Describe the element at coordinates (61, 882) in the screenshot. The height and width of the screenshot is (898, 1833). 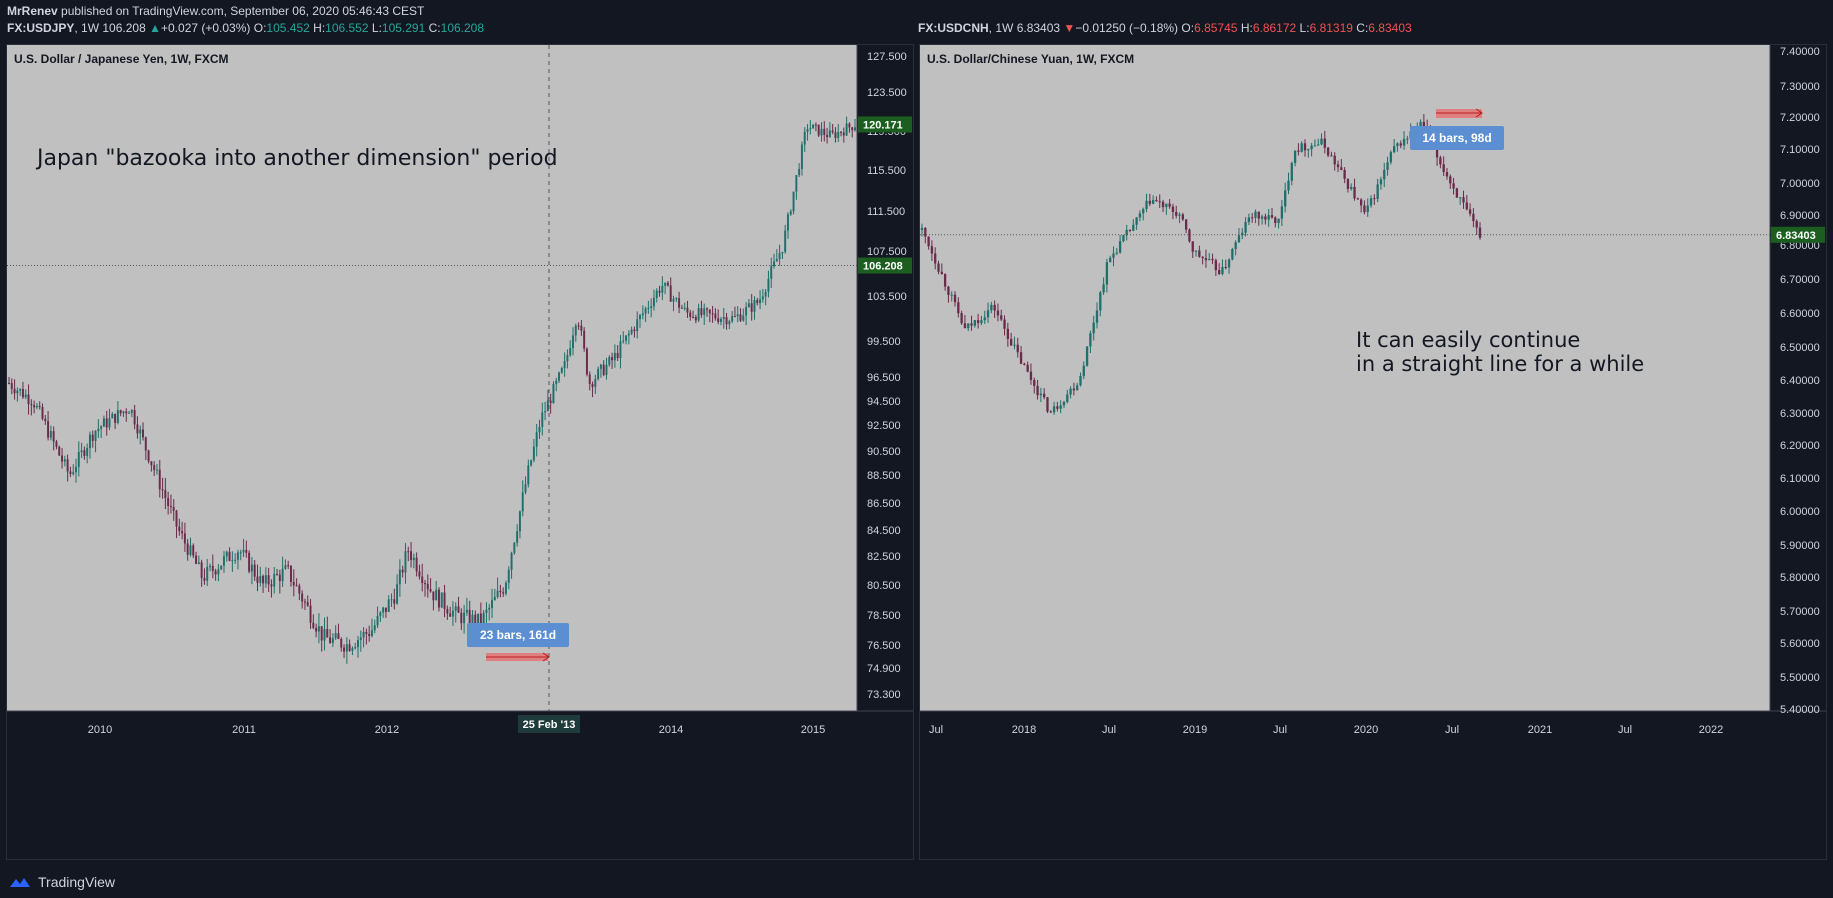
I see `tradingview-logo: TradingView` at that location.